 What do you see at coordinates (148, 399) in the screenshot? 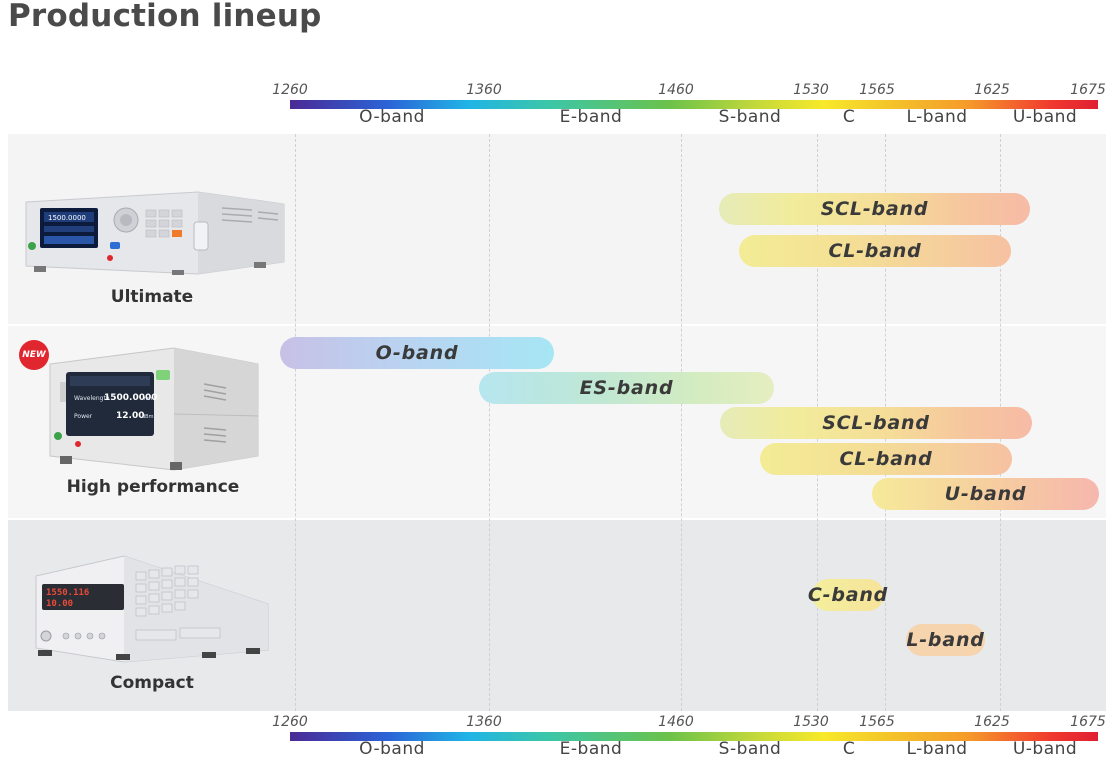
I see `high-wavelength-unit: nm` at bounding box center [148, 399].